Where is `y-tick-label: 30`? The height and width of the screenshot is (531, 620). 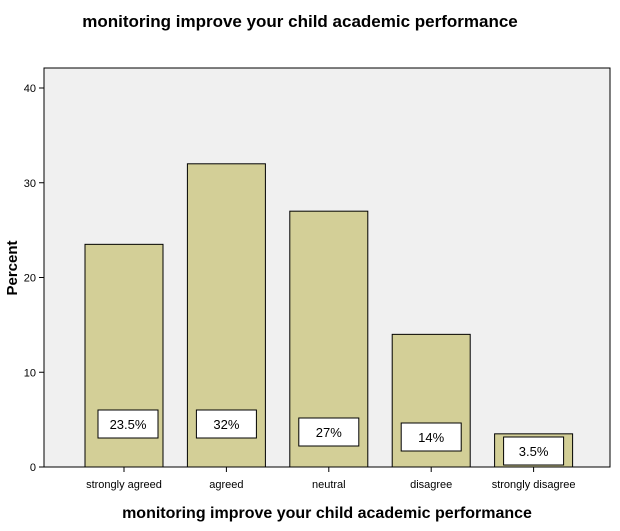
y-tick-label: 30 is located at coordinates (30, 184).